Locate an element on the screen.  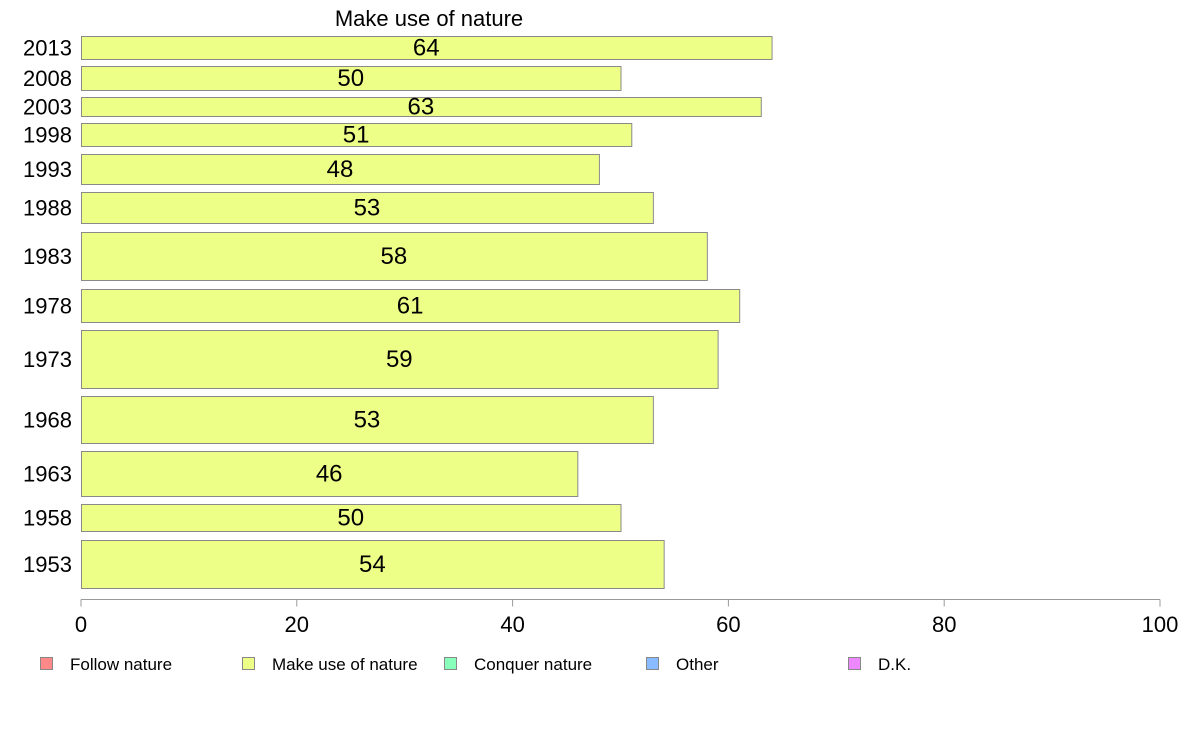
bar-1968 is located at coordinates (367, 420).